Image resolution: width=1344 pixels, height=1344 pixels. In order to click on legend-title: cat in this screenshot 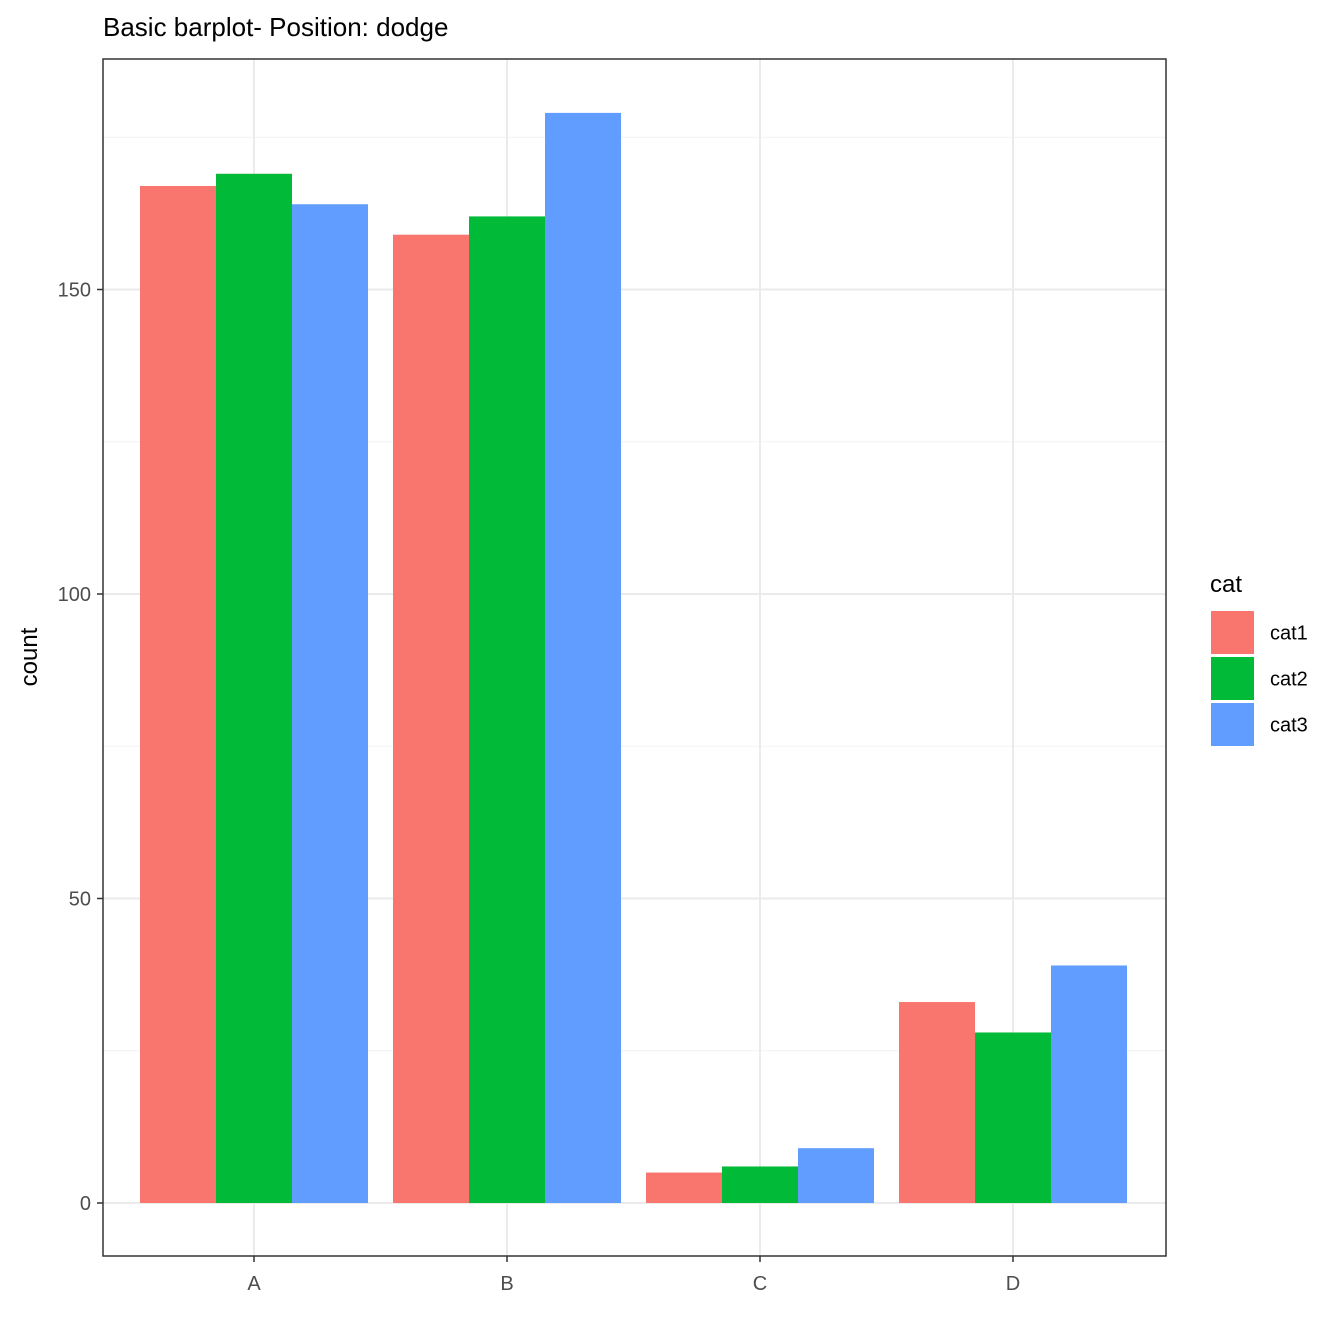, I will do `click(1226, 584)`.